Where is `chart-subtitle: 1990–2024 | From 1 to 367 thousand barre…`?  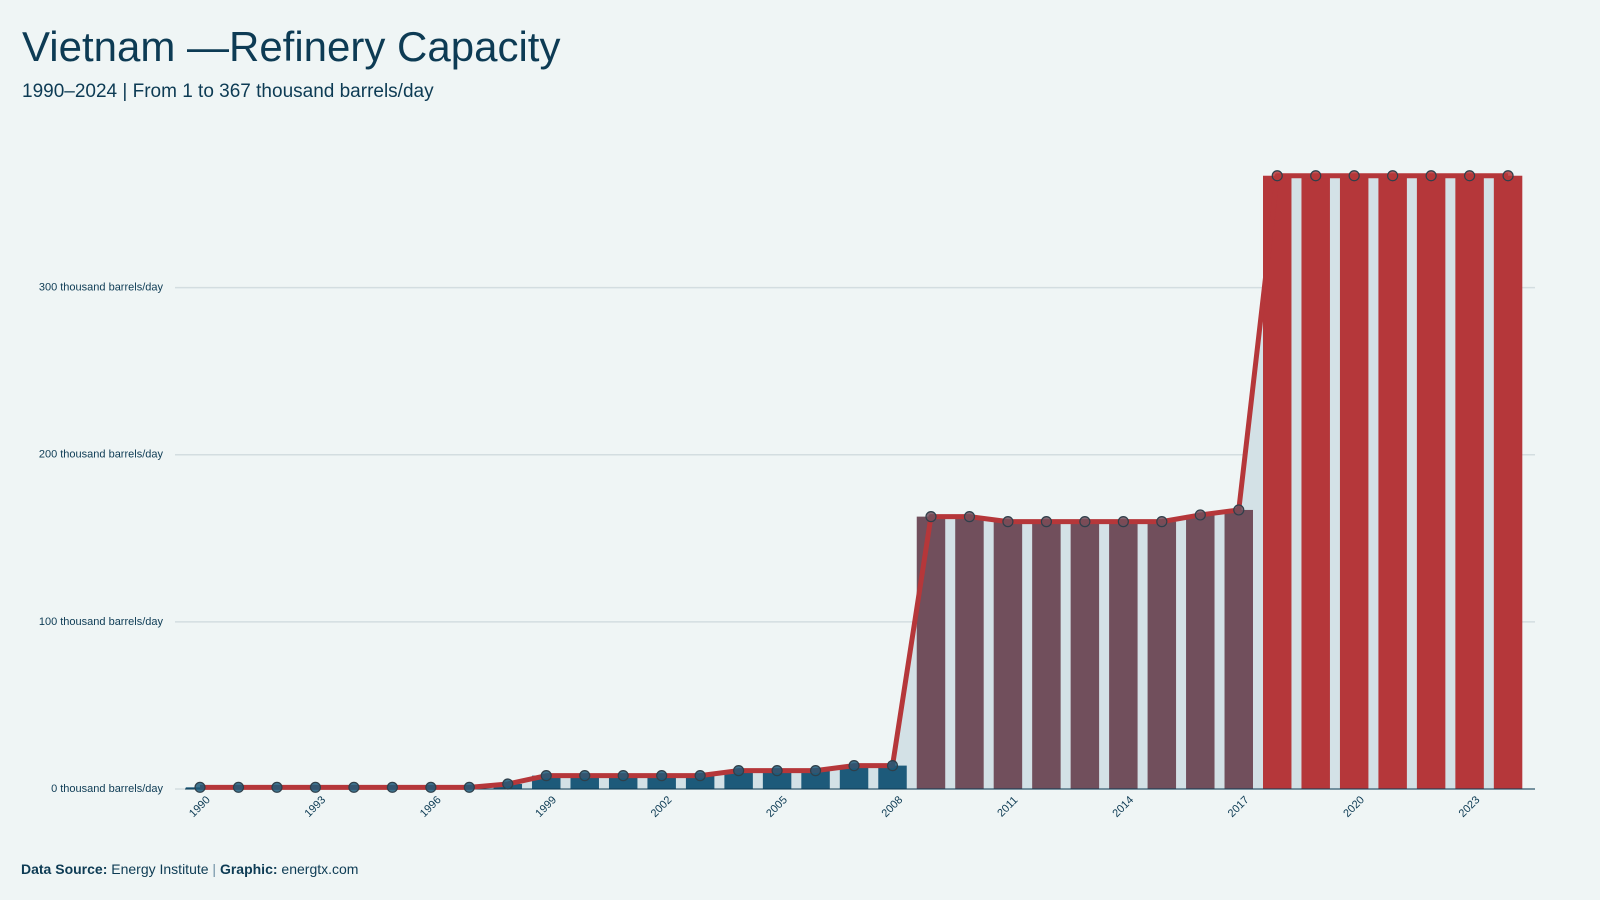
chart-subtitle: 1990–2024 | From 1 to 367 thousand barre… is located at coordinates (228, 91).